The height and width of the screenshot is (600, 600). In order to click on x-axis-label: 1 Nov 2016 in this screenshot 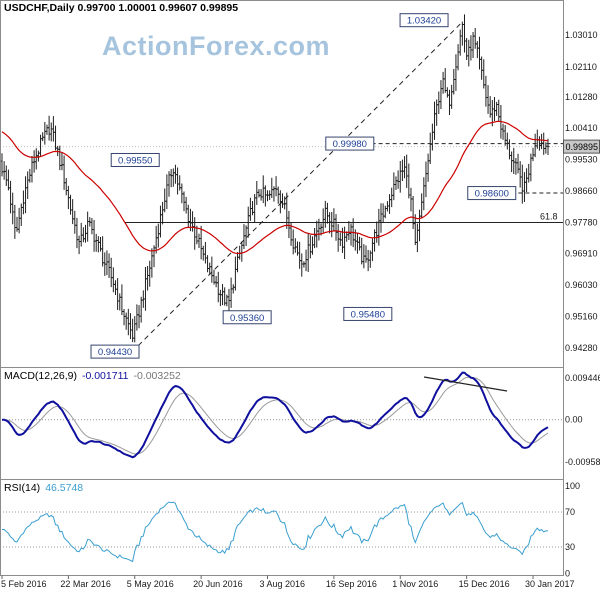, I will do `click(415, 584)`.